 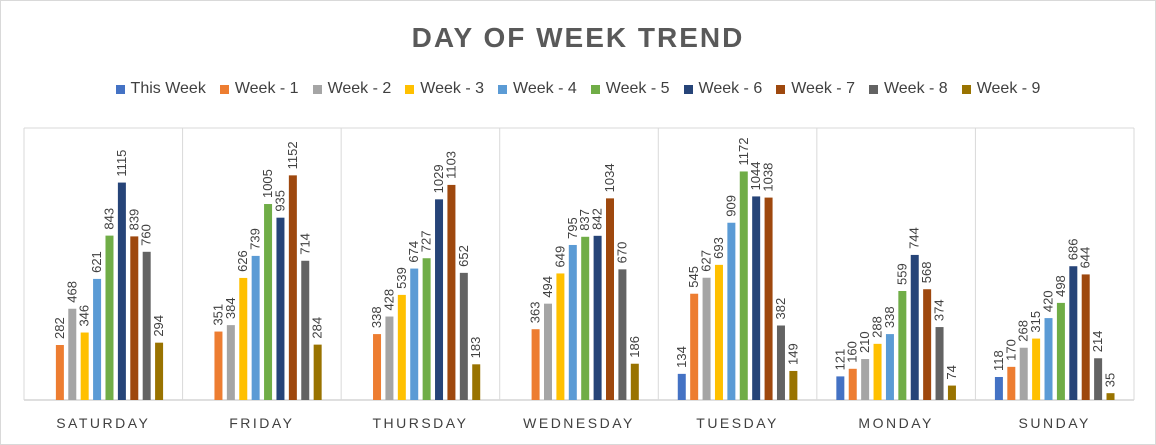 What do you see at coordinates (730, 88) in the screenshot?
I see `legend-label: Week - 6` at bounding box center [730, 88].